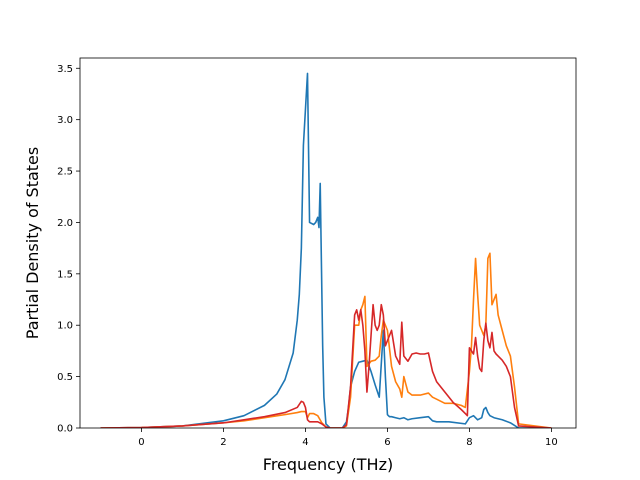 The height and width of the screenshot is (480, 640). Describe the element at coordinates (65, 172) in the screenshot. I see `y-tick-label: 2.5` at that location.